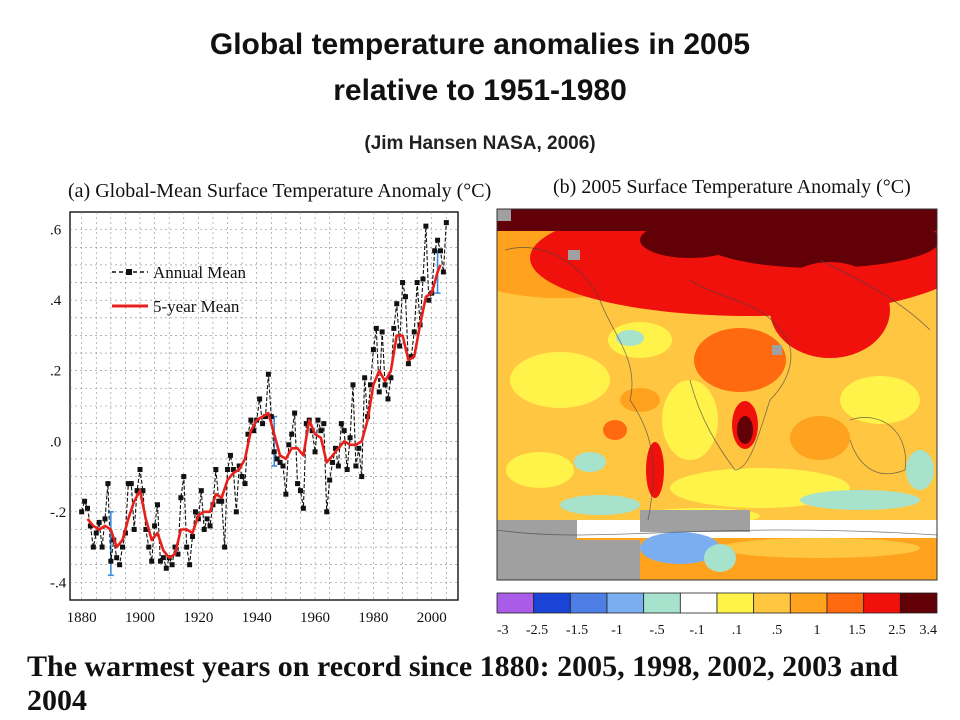  I want to click on page-title-line1: Global temperature anomalies in 2005, so click(480, 44).